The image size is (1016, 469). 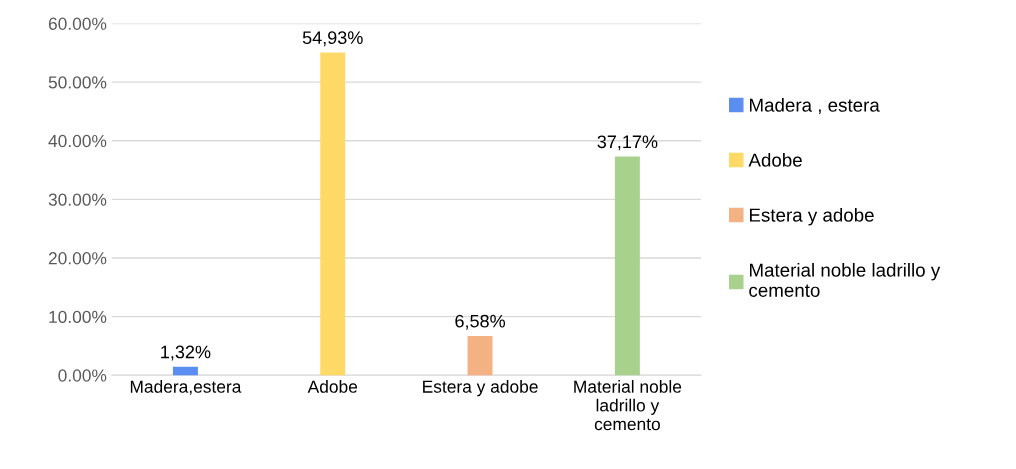 I want to click on y-tick-label: 60.00%, so click(x=77, y=23).